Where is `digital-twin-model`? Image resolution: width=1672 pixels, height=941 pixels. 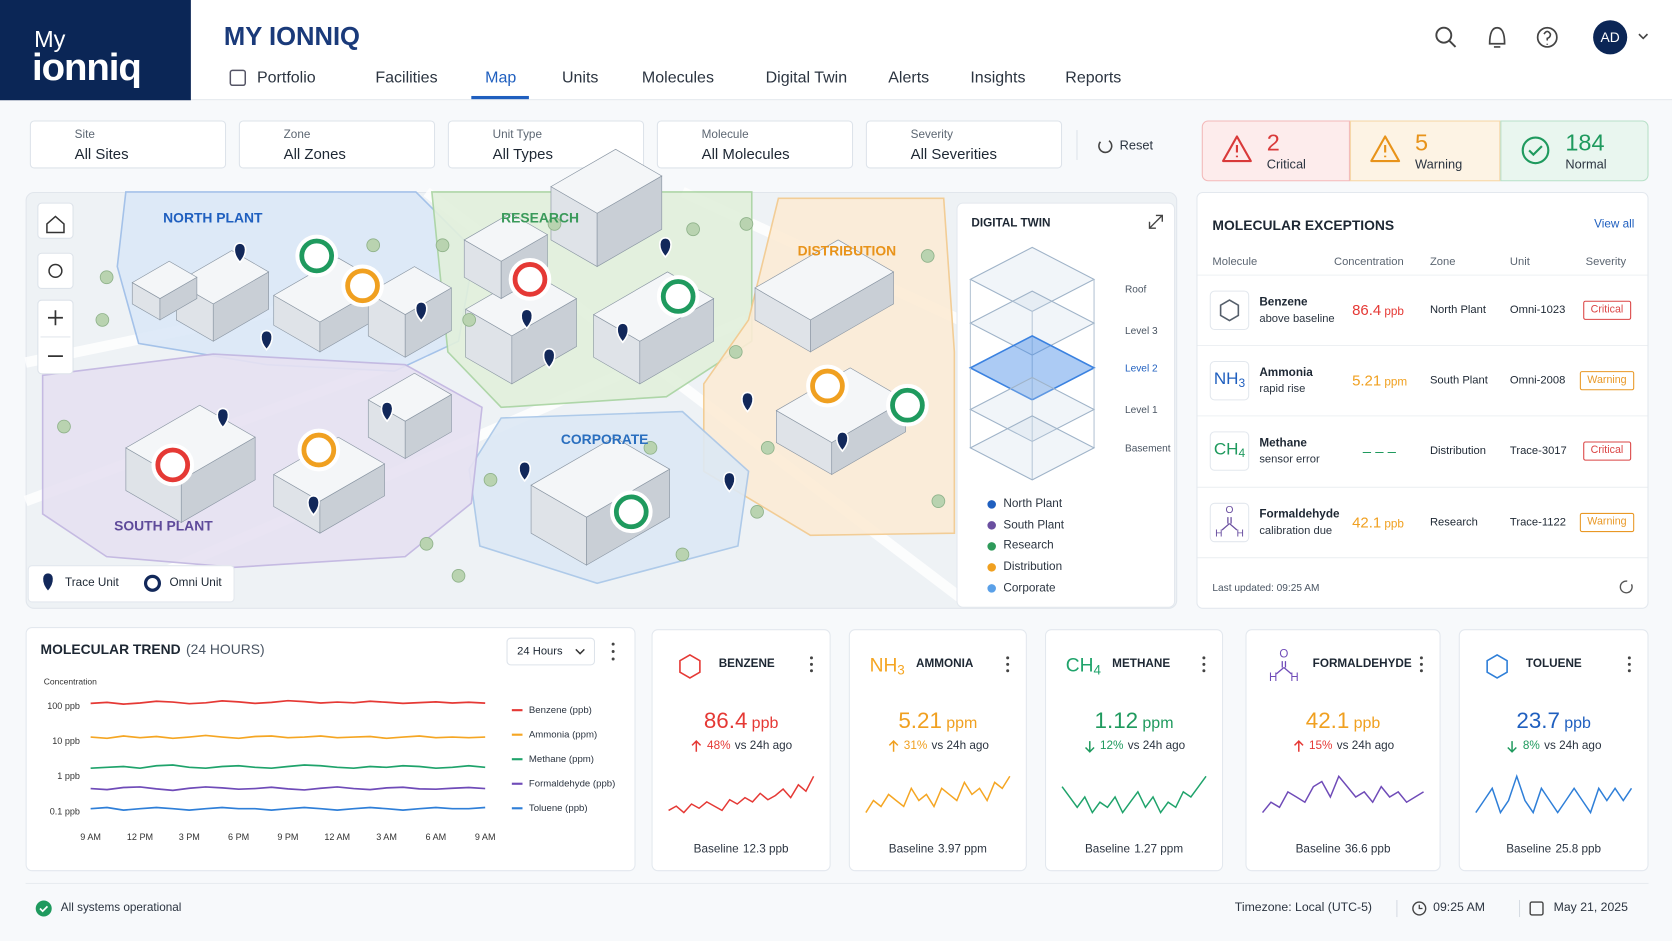
digital-twin-model is located at coordinates (1065, 347).